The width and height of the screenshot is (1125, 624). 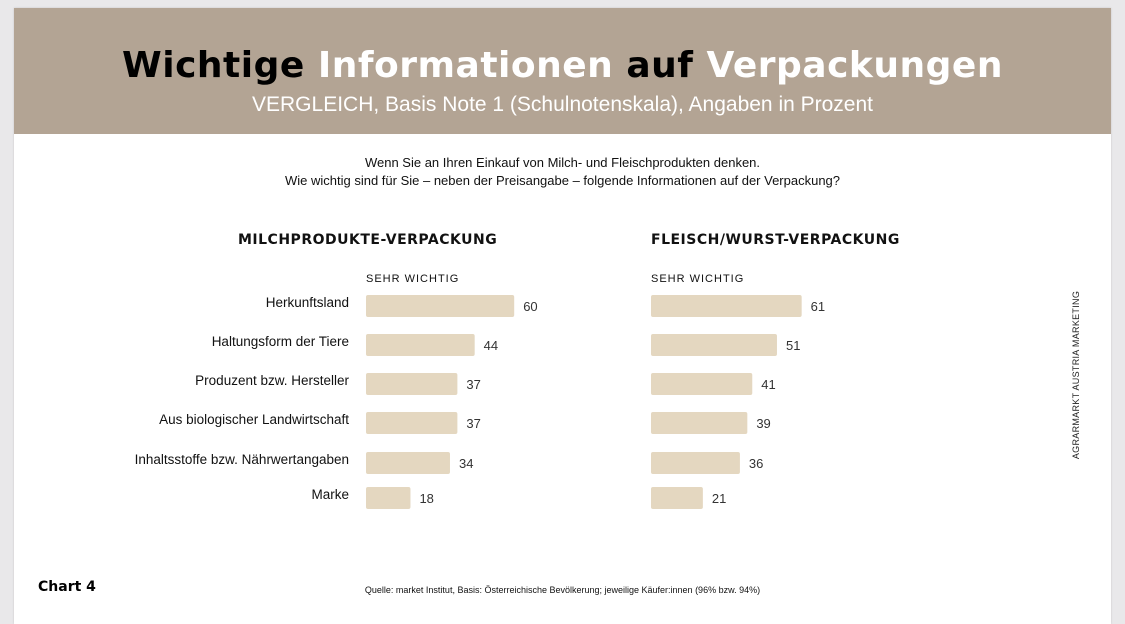 I want to click on category-label-4: Inhaltsstoffe bzw. Nährwertangaben, so click(x=242, y=459).